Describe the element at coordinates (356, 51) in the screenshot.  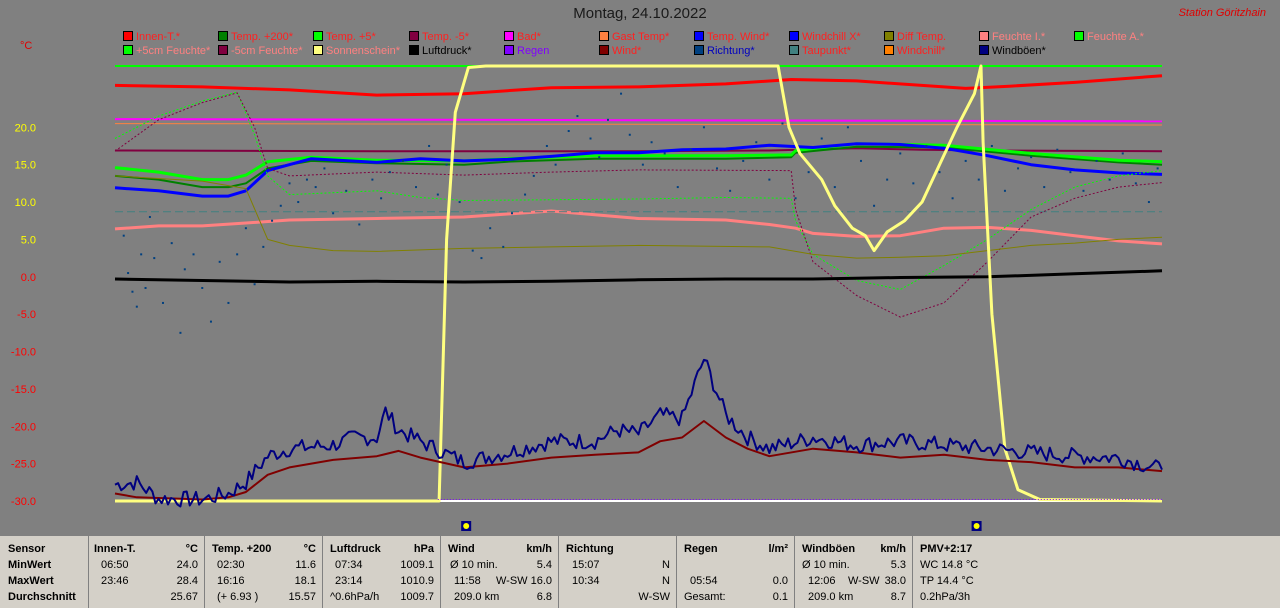
I see `legend-item: Sonnenschein*` at that location.